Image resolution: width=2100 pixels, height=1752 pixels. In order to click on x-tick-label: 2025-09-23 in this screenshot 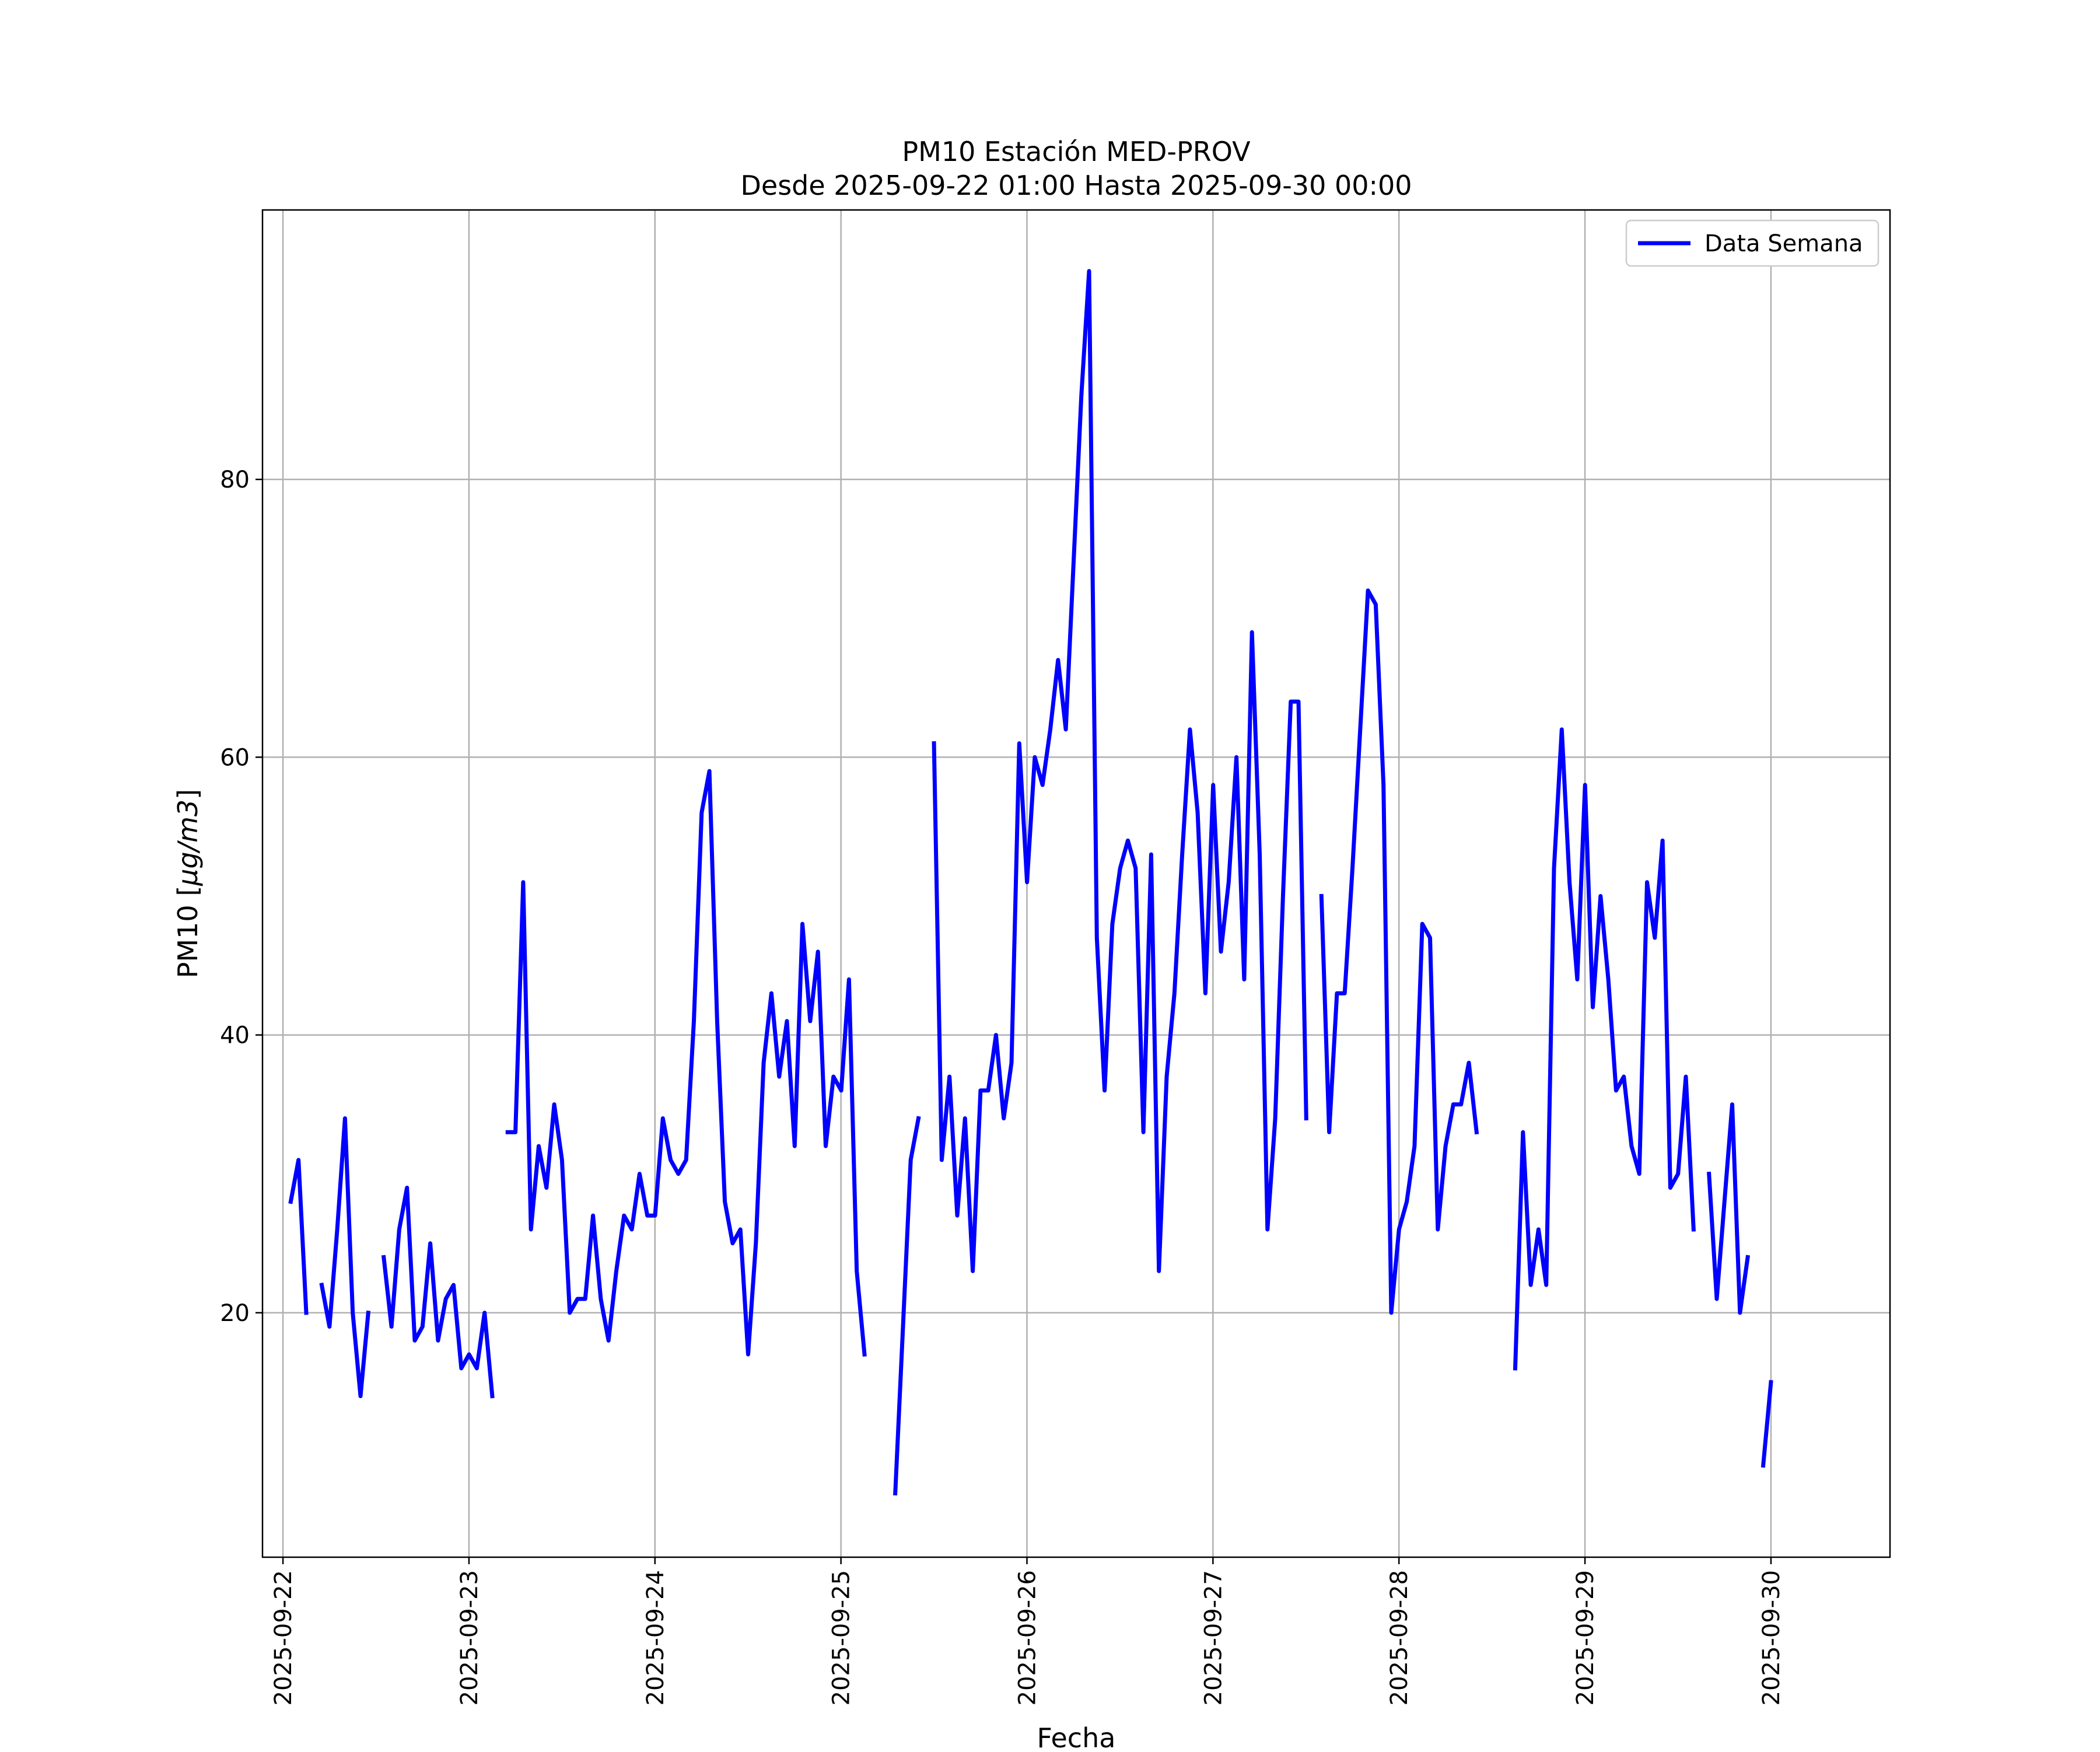, I will do `click(469, 1637)`.